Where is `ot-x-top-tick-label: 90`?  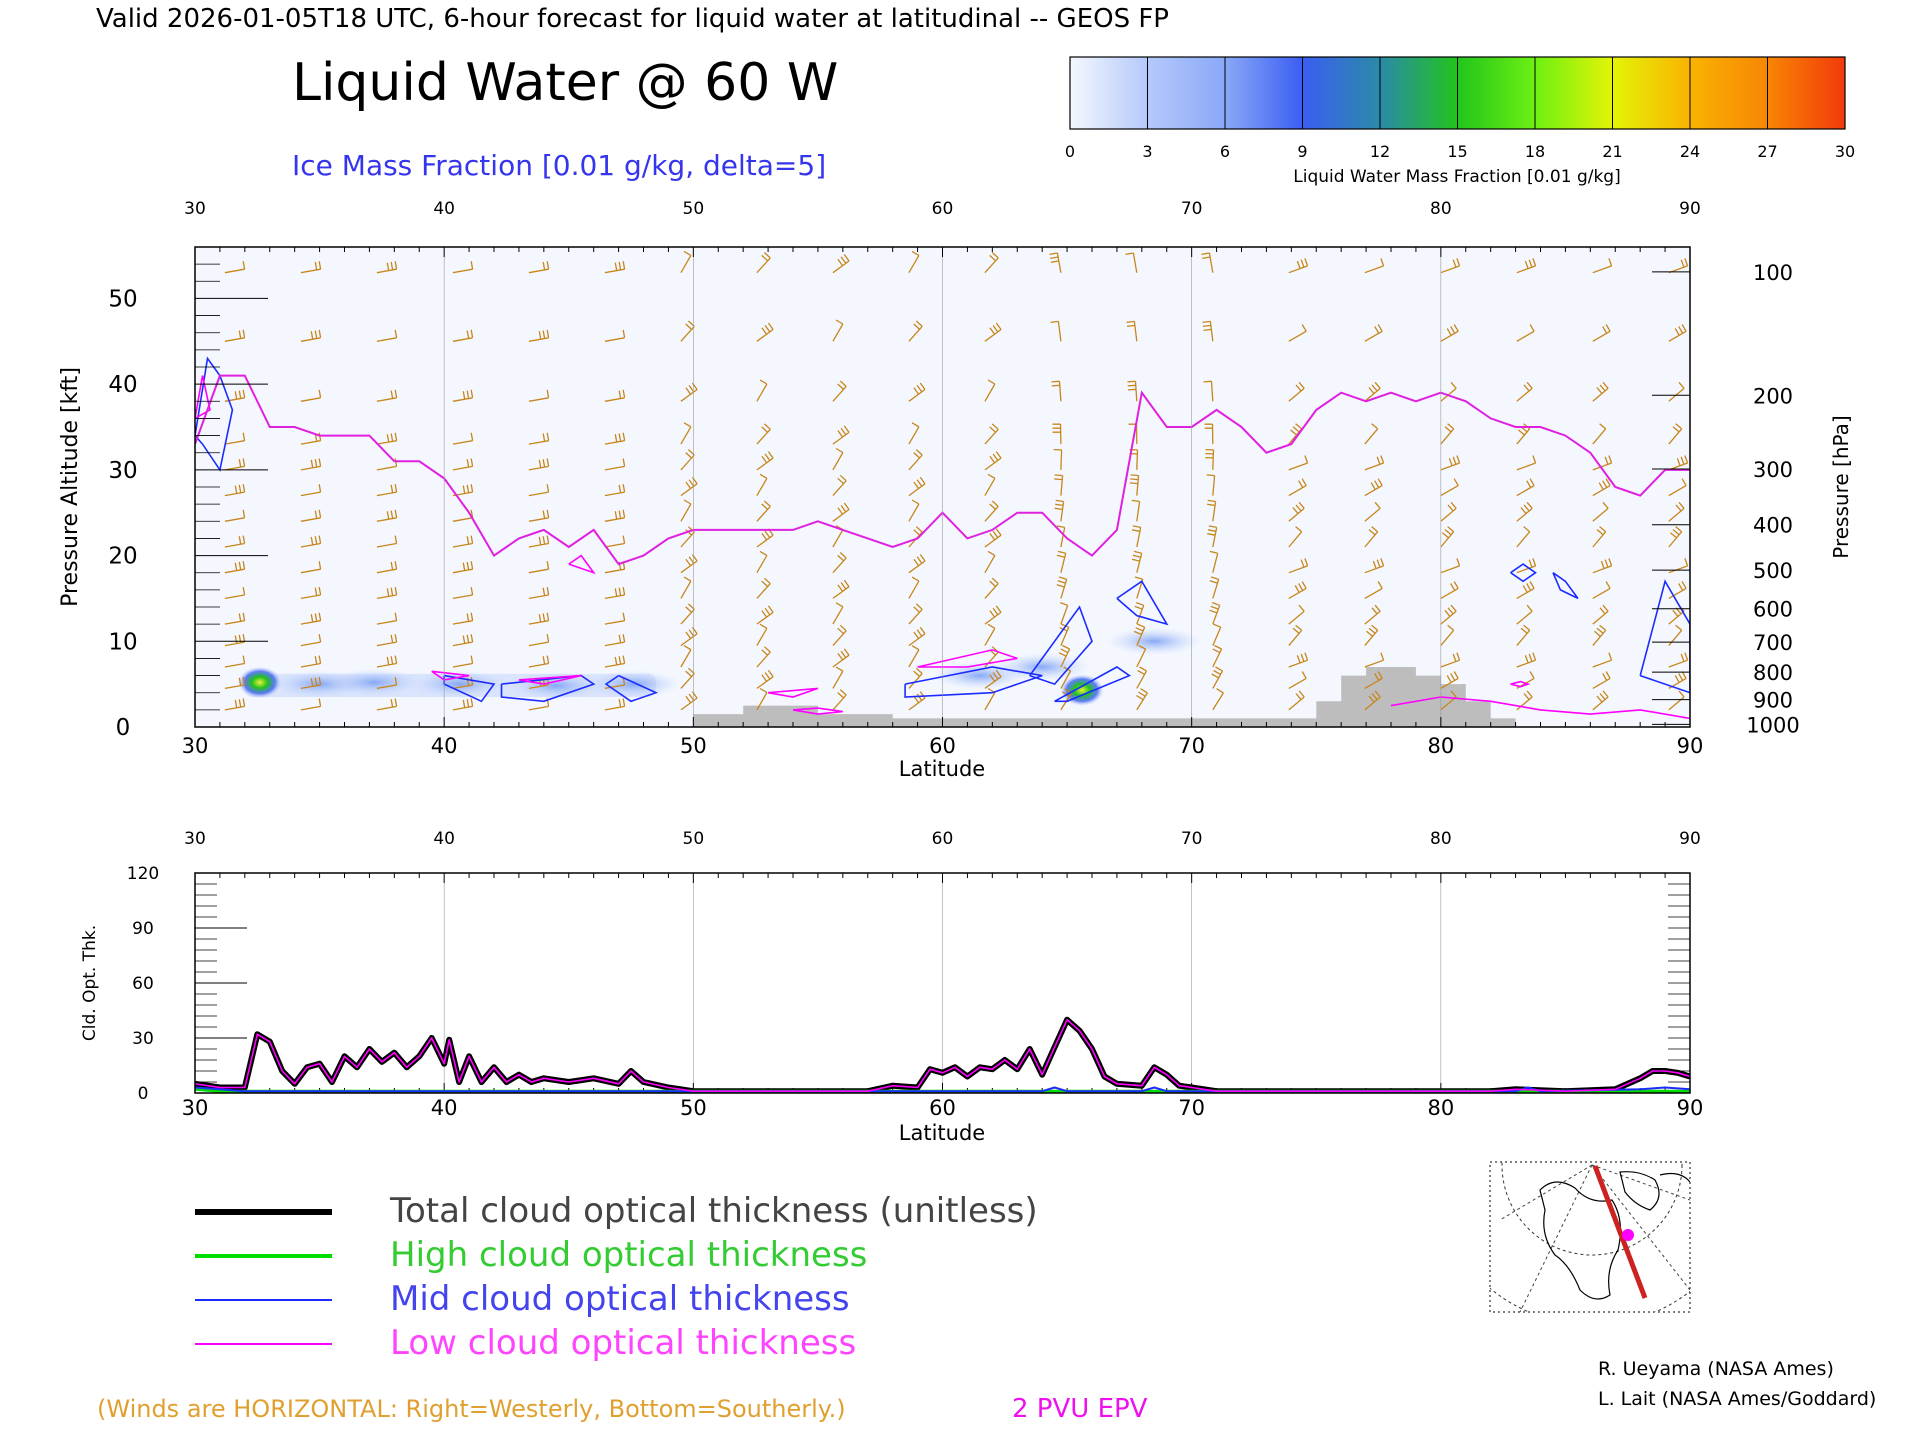 ot-x-top-tick-label: 90 is located at coordinates (1690, 839).